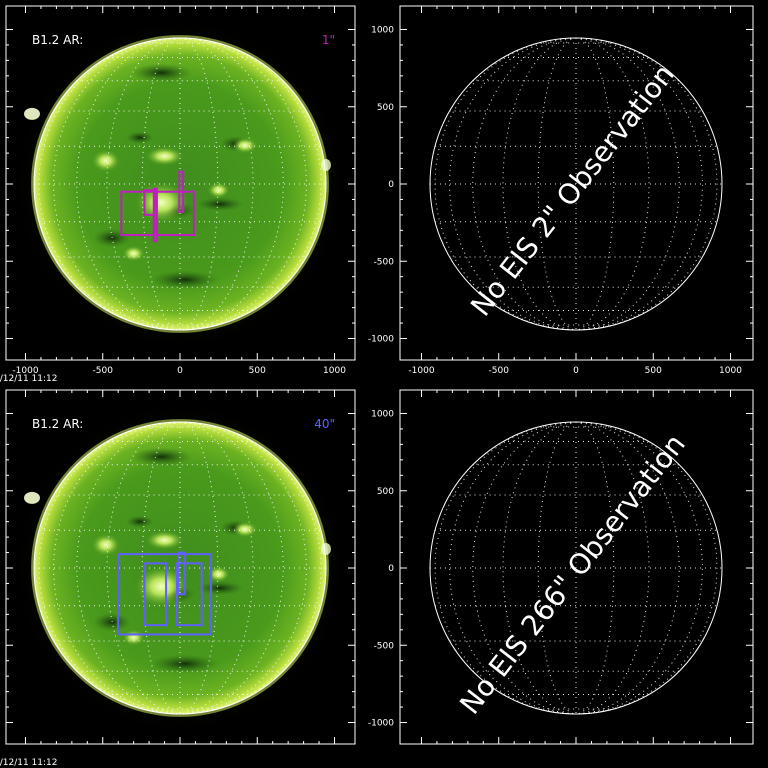 The image size is (768, 768). I want to click on no-observation-message: No EIS 266" Observation, so click(572, 574).